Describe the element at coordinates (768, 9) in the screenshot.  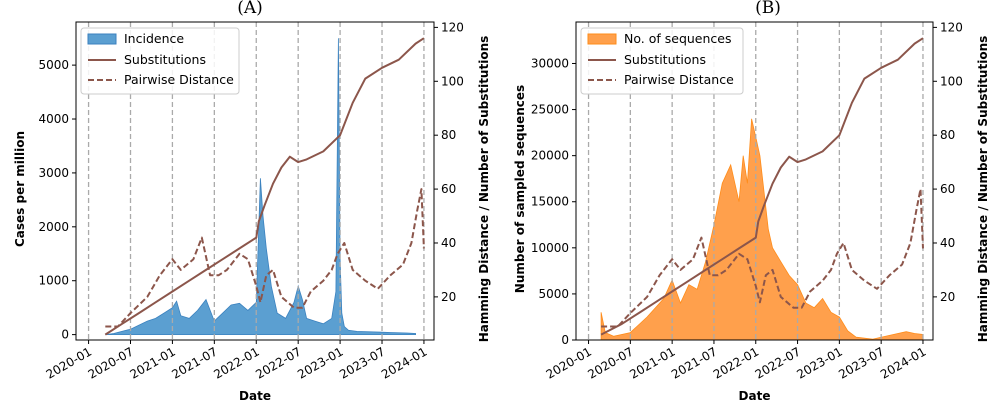
I see `panel-b-title: (B)` at that location.